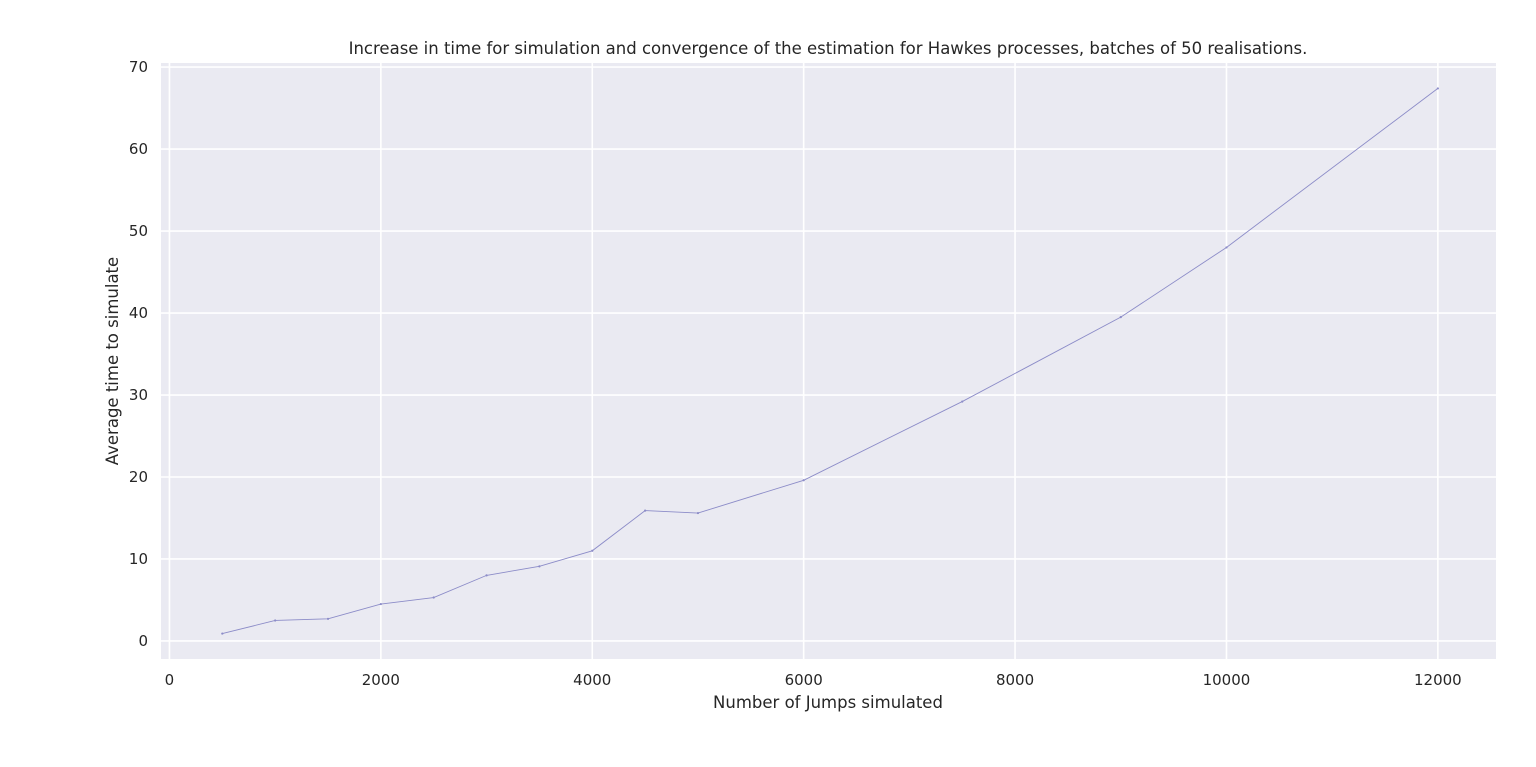  I want to click on y-tick-label: 60, so click(138, 149).